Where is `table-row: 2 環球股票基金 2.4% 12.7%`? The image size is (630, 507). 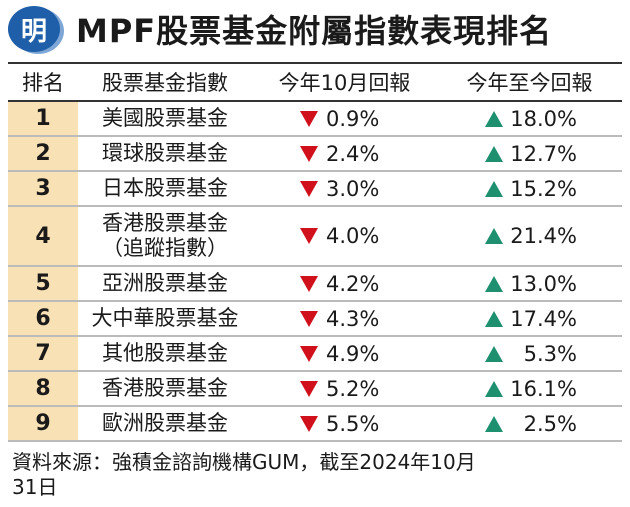 table-row: 2 環球股票基金 2.4% 12.7% is located at coordinates (315, 154).